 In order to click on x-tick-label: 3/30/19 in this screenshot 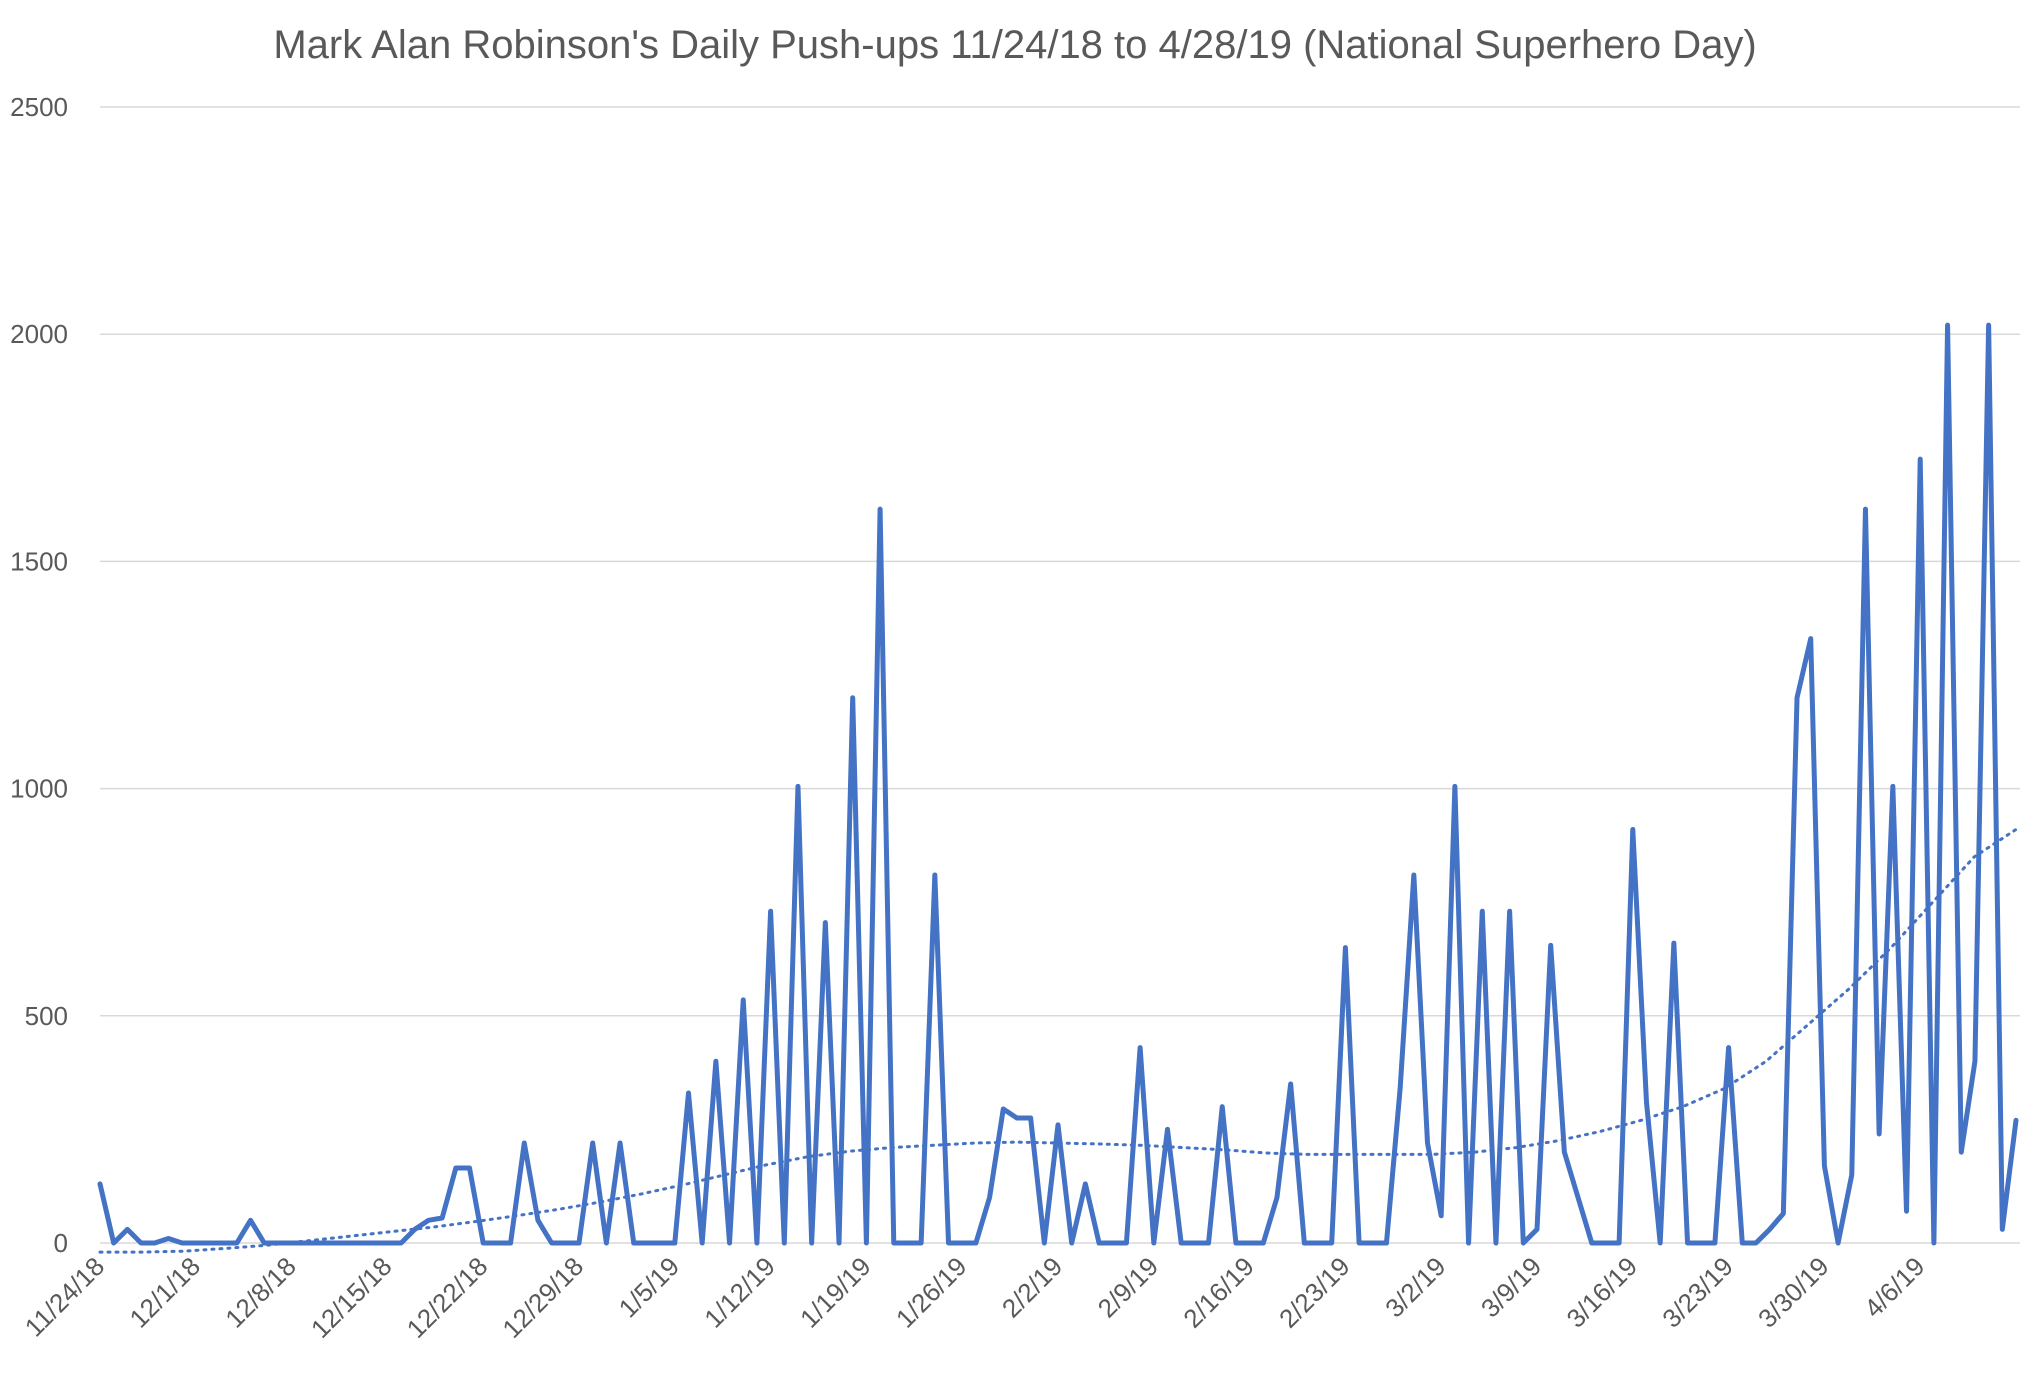, I will do `click(1793, 1292)`.